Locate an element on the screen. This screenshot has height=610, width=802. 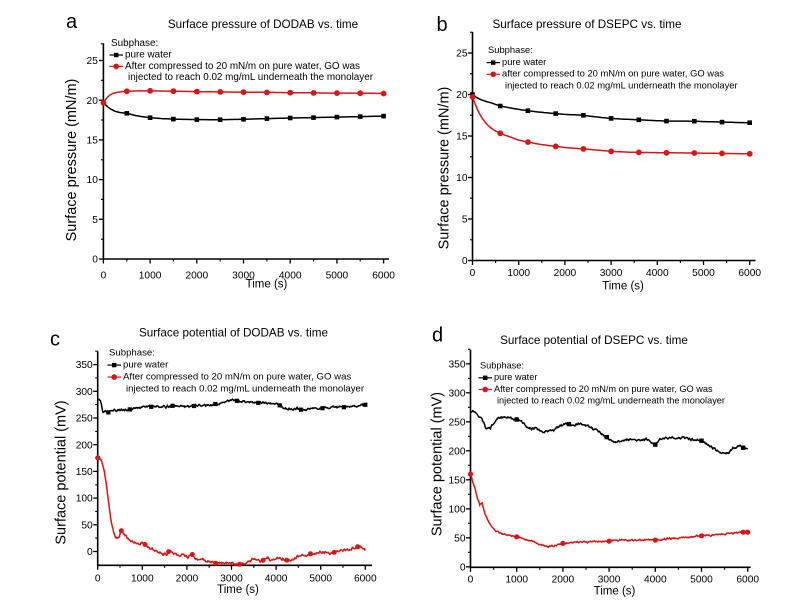
svg-text: b is located at coordinates (442, 25).